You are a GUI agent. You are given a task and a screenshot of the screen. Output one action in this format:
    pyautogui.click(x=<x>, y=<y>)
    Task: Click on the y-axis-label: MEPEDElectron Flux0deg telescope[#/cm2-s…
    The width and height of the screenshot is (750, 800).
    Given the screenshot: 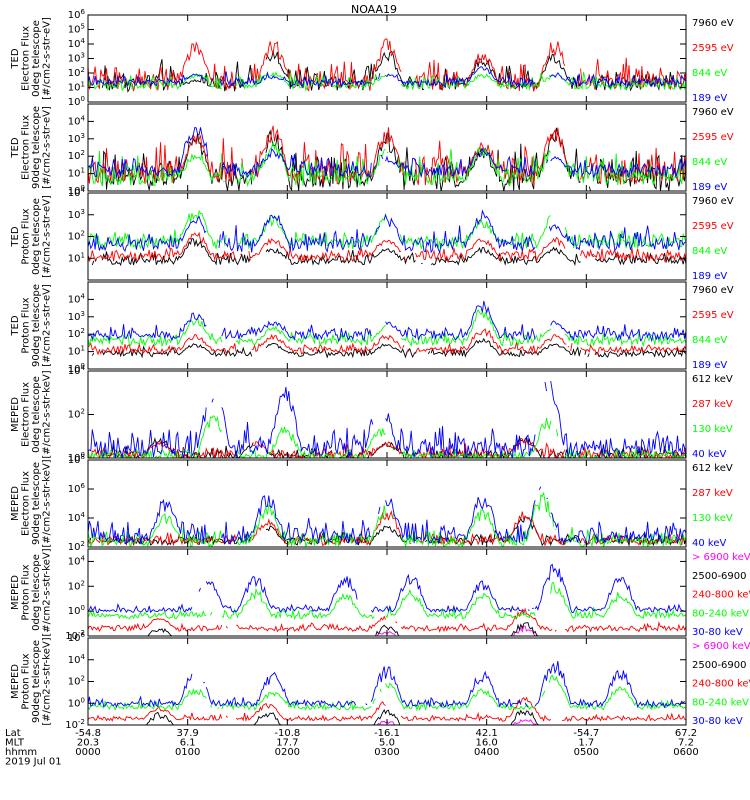 What is the action you would take?
    pyautogui.click(x=31, y=414)
    